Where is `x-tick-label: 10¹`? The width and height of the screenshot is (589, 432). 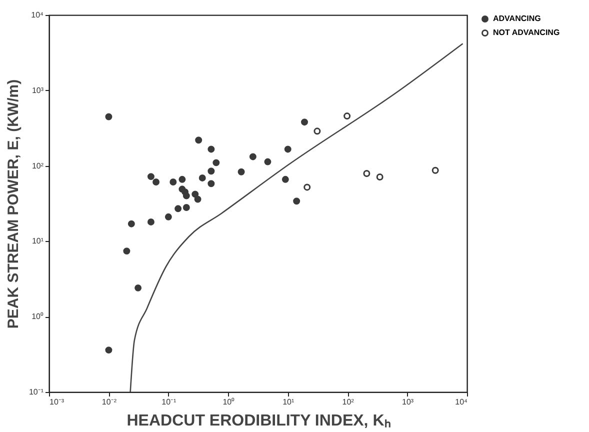 x-tick-label: 10¹ is located at coordinates (288, 402).